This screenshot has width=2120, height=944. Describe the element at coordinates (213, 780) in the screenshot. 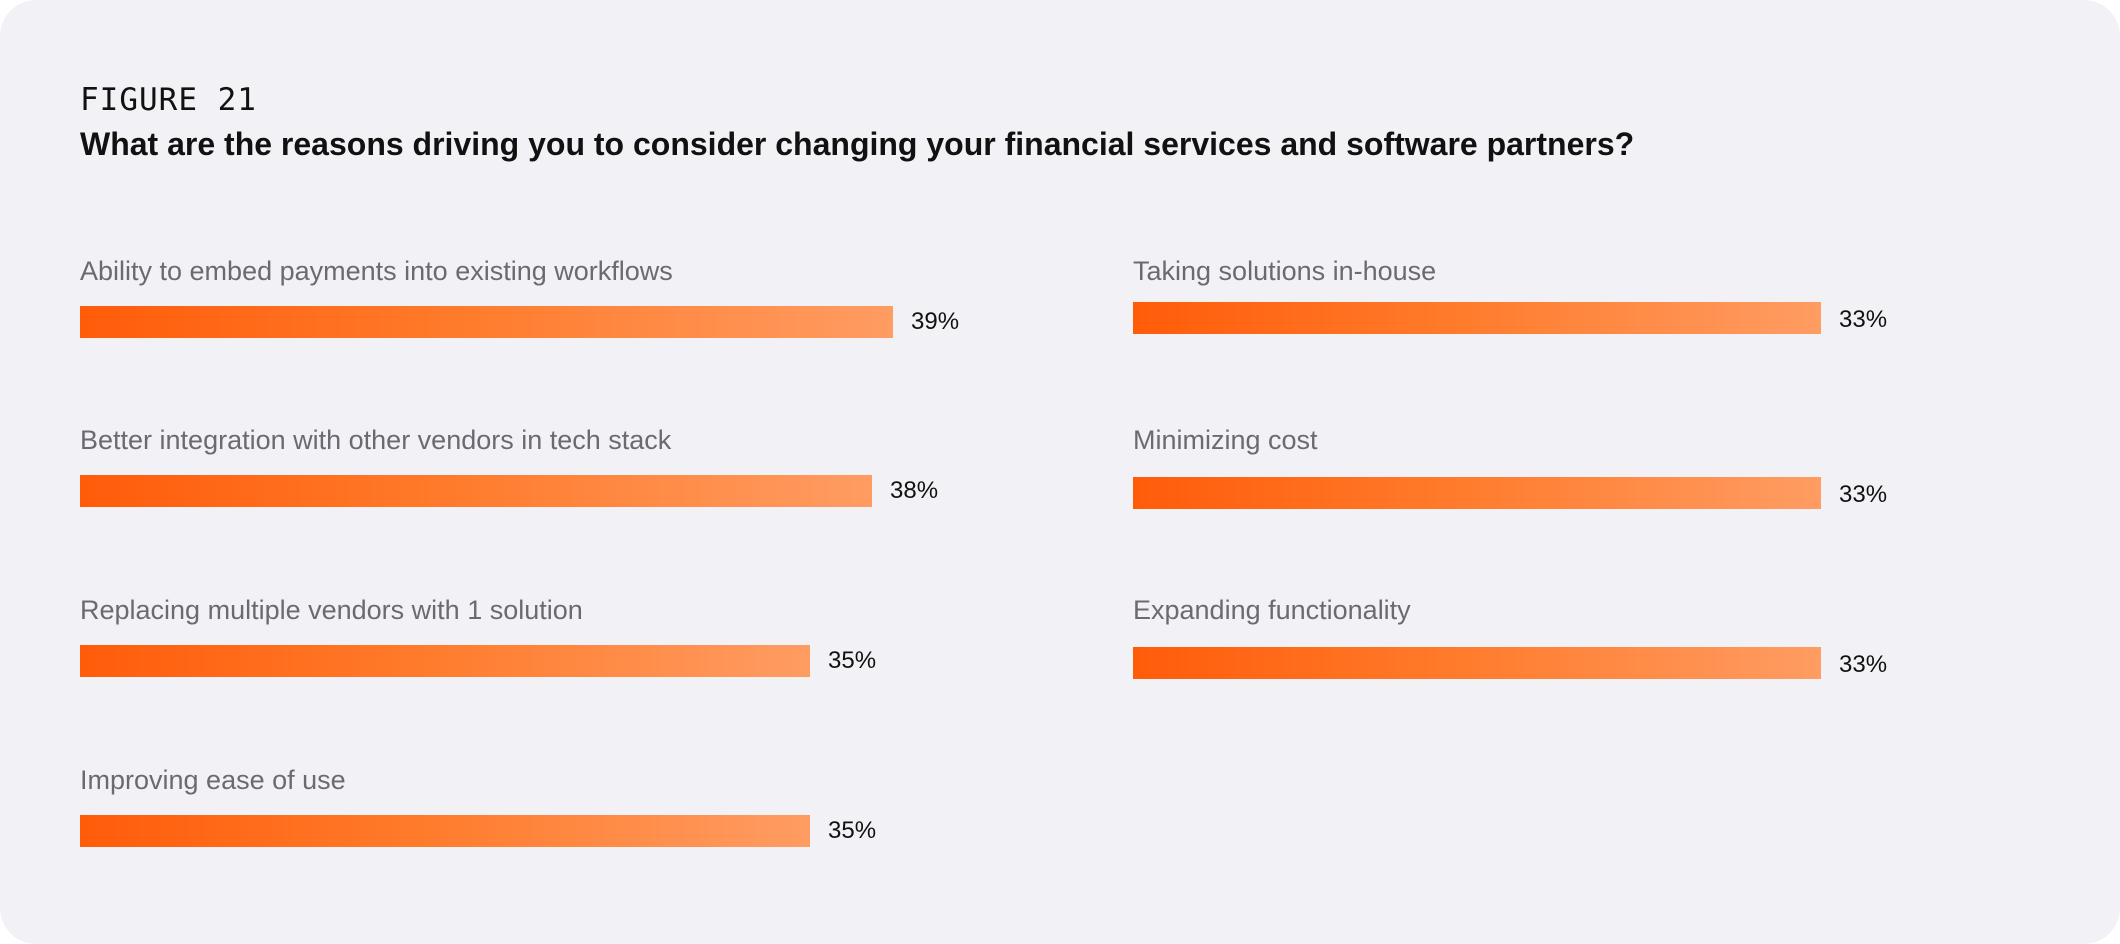

I see `bar-category-label: Improving ease of use` at that location.